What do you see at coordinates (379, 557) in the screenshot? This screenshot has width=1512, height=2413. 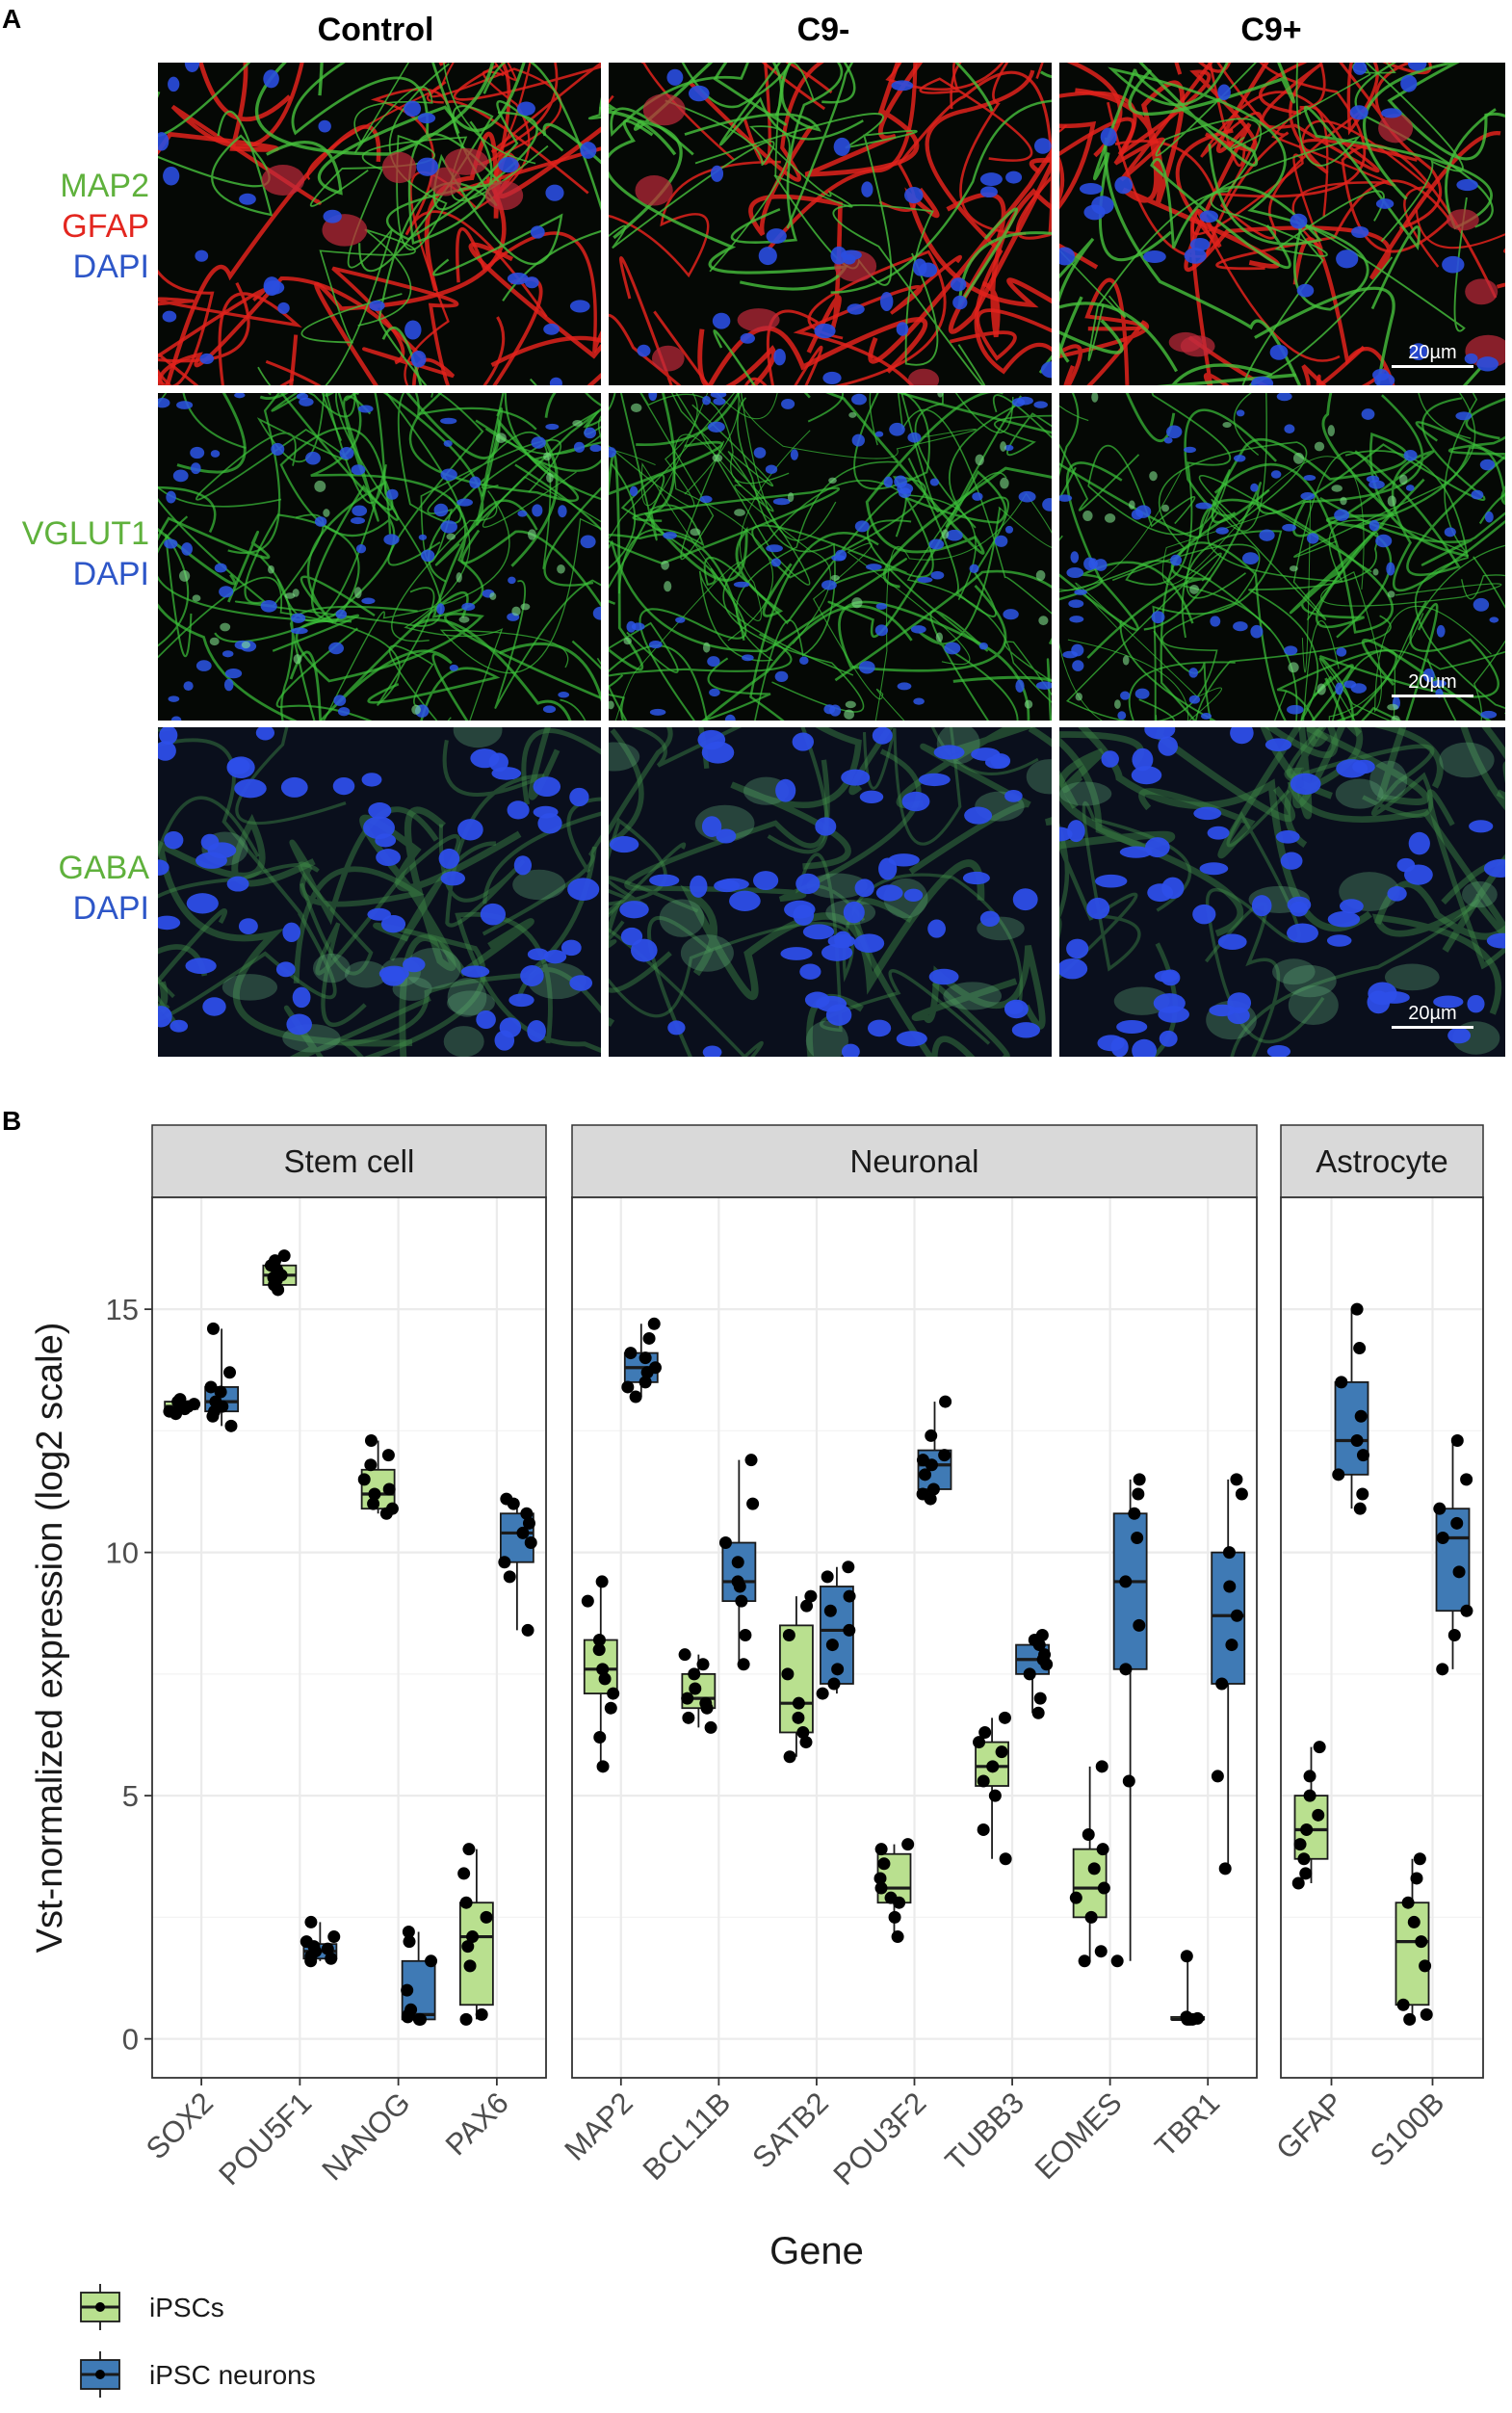 I see `micrograph-control-vglut1` at bounding box center [379, 557].